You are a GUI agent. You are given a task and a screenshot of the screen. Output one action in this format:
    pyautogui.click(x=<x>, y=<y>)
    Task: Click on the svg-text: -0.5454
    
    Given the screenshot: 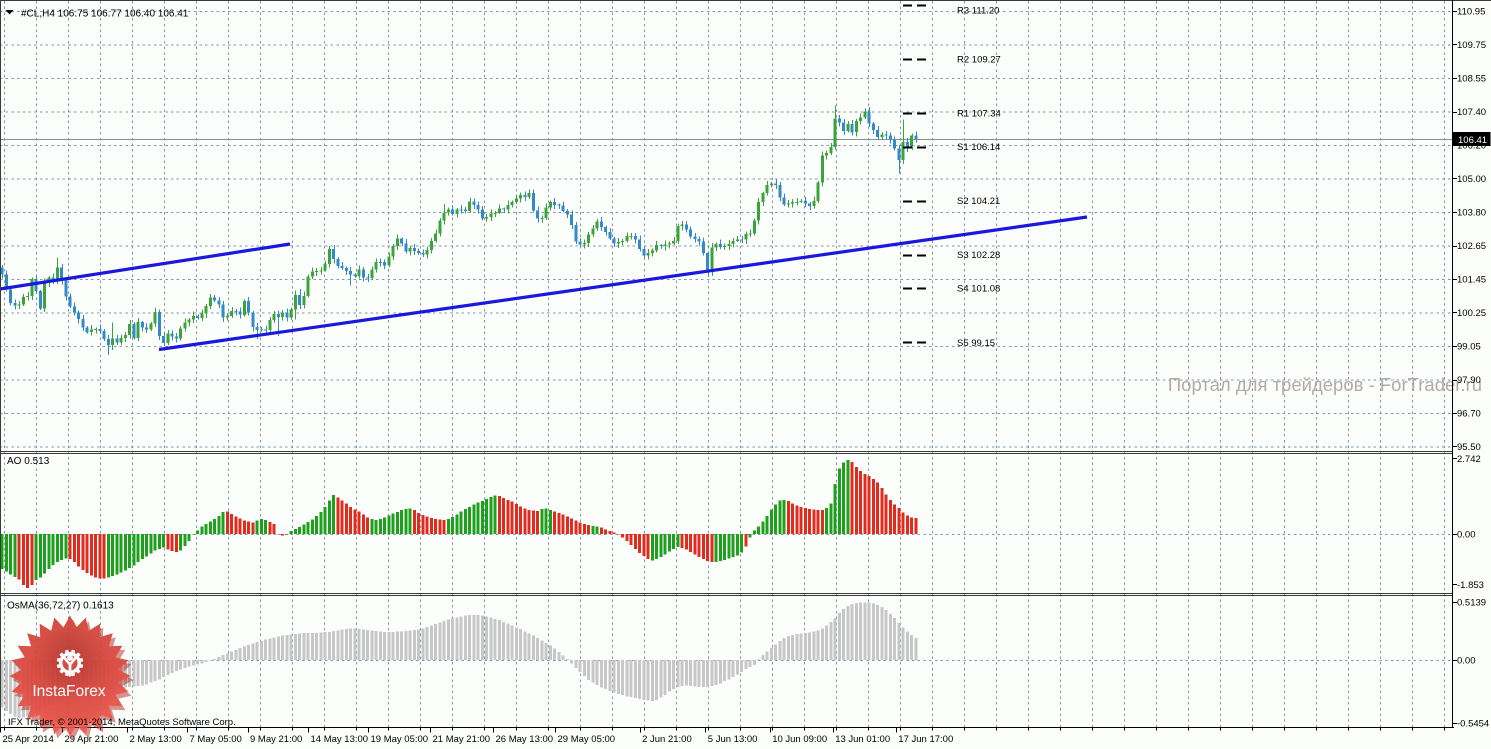 What is the action you would take?
    pyautogui.click(x=1473, y=724)
    